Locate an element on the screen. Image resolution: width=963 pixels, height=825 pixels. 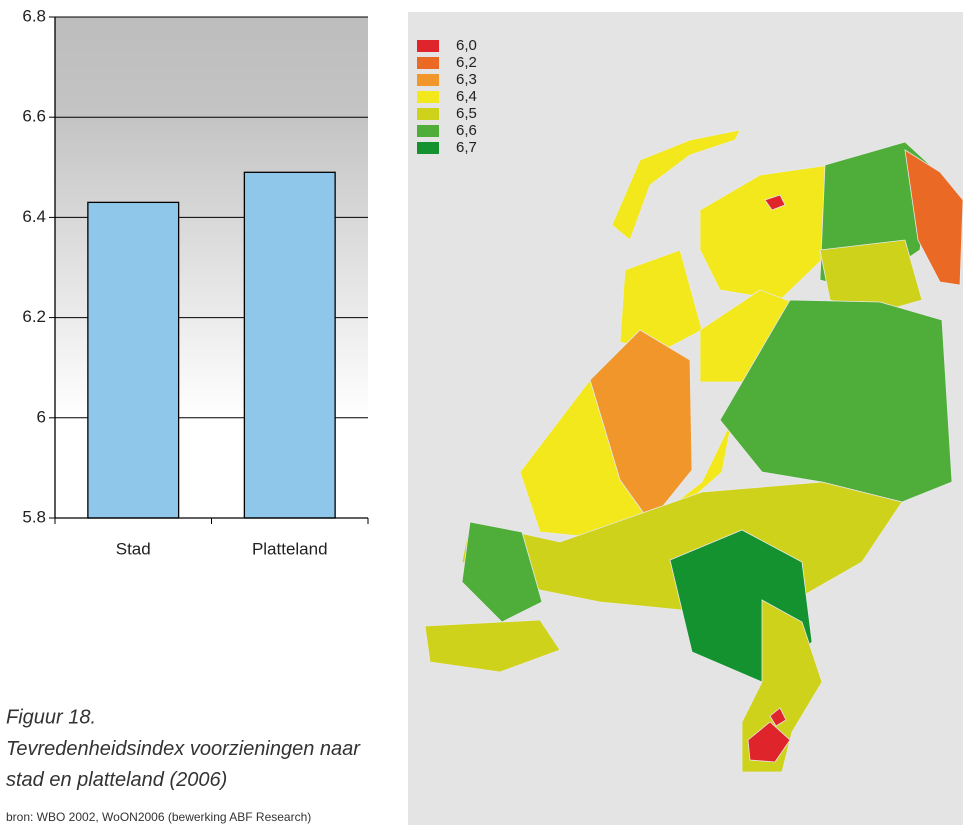
legend-label: 6,7 is located at coordinates (466, 147).